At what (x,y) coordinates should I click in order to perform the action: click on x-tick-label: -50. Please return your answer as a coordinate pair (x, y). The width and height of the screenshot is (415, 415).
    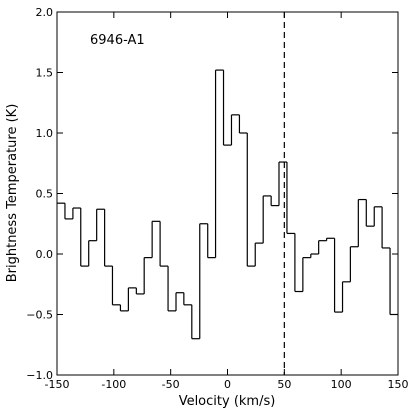
    Looking at the image, I should click on (171, 384).